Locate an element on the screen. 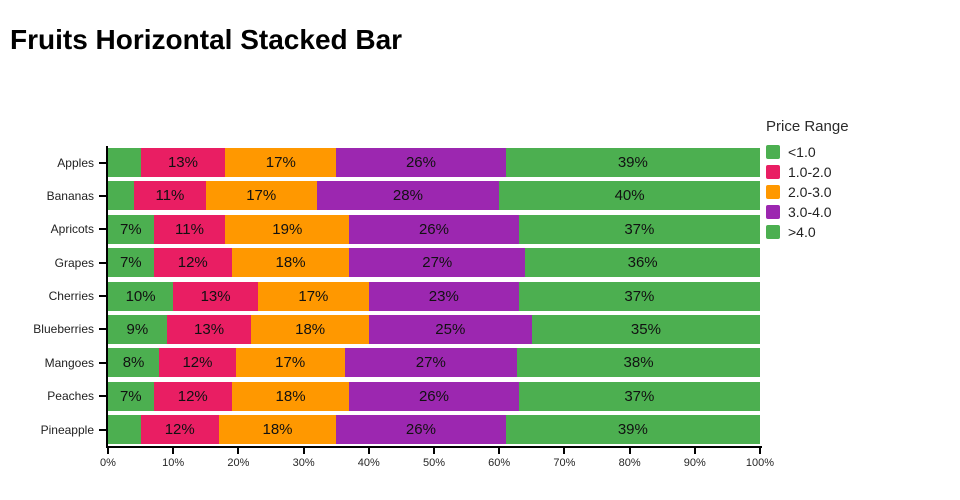  bar-segment: 35% is located at coordinates (646, 329).